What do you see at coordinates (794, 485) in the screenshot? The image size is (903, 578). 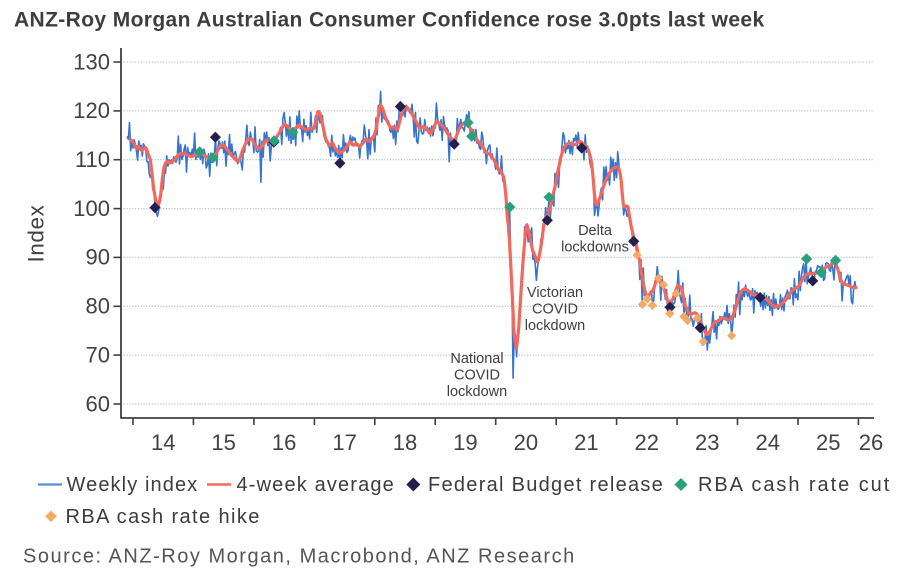 I see `svg-text: RBA cash rate cut` at bounding box center [794, 485].